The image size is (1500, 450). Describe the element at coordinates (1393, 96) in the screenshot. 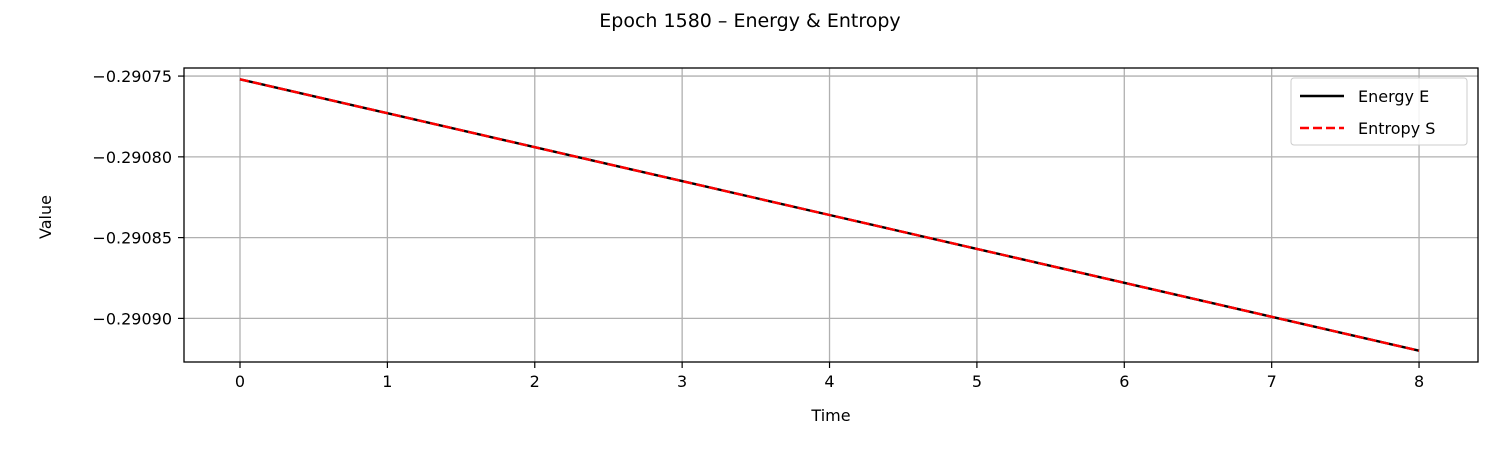

I see `legend-label: Energy E` at that location.